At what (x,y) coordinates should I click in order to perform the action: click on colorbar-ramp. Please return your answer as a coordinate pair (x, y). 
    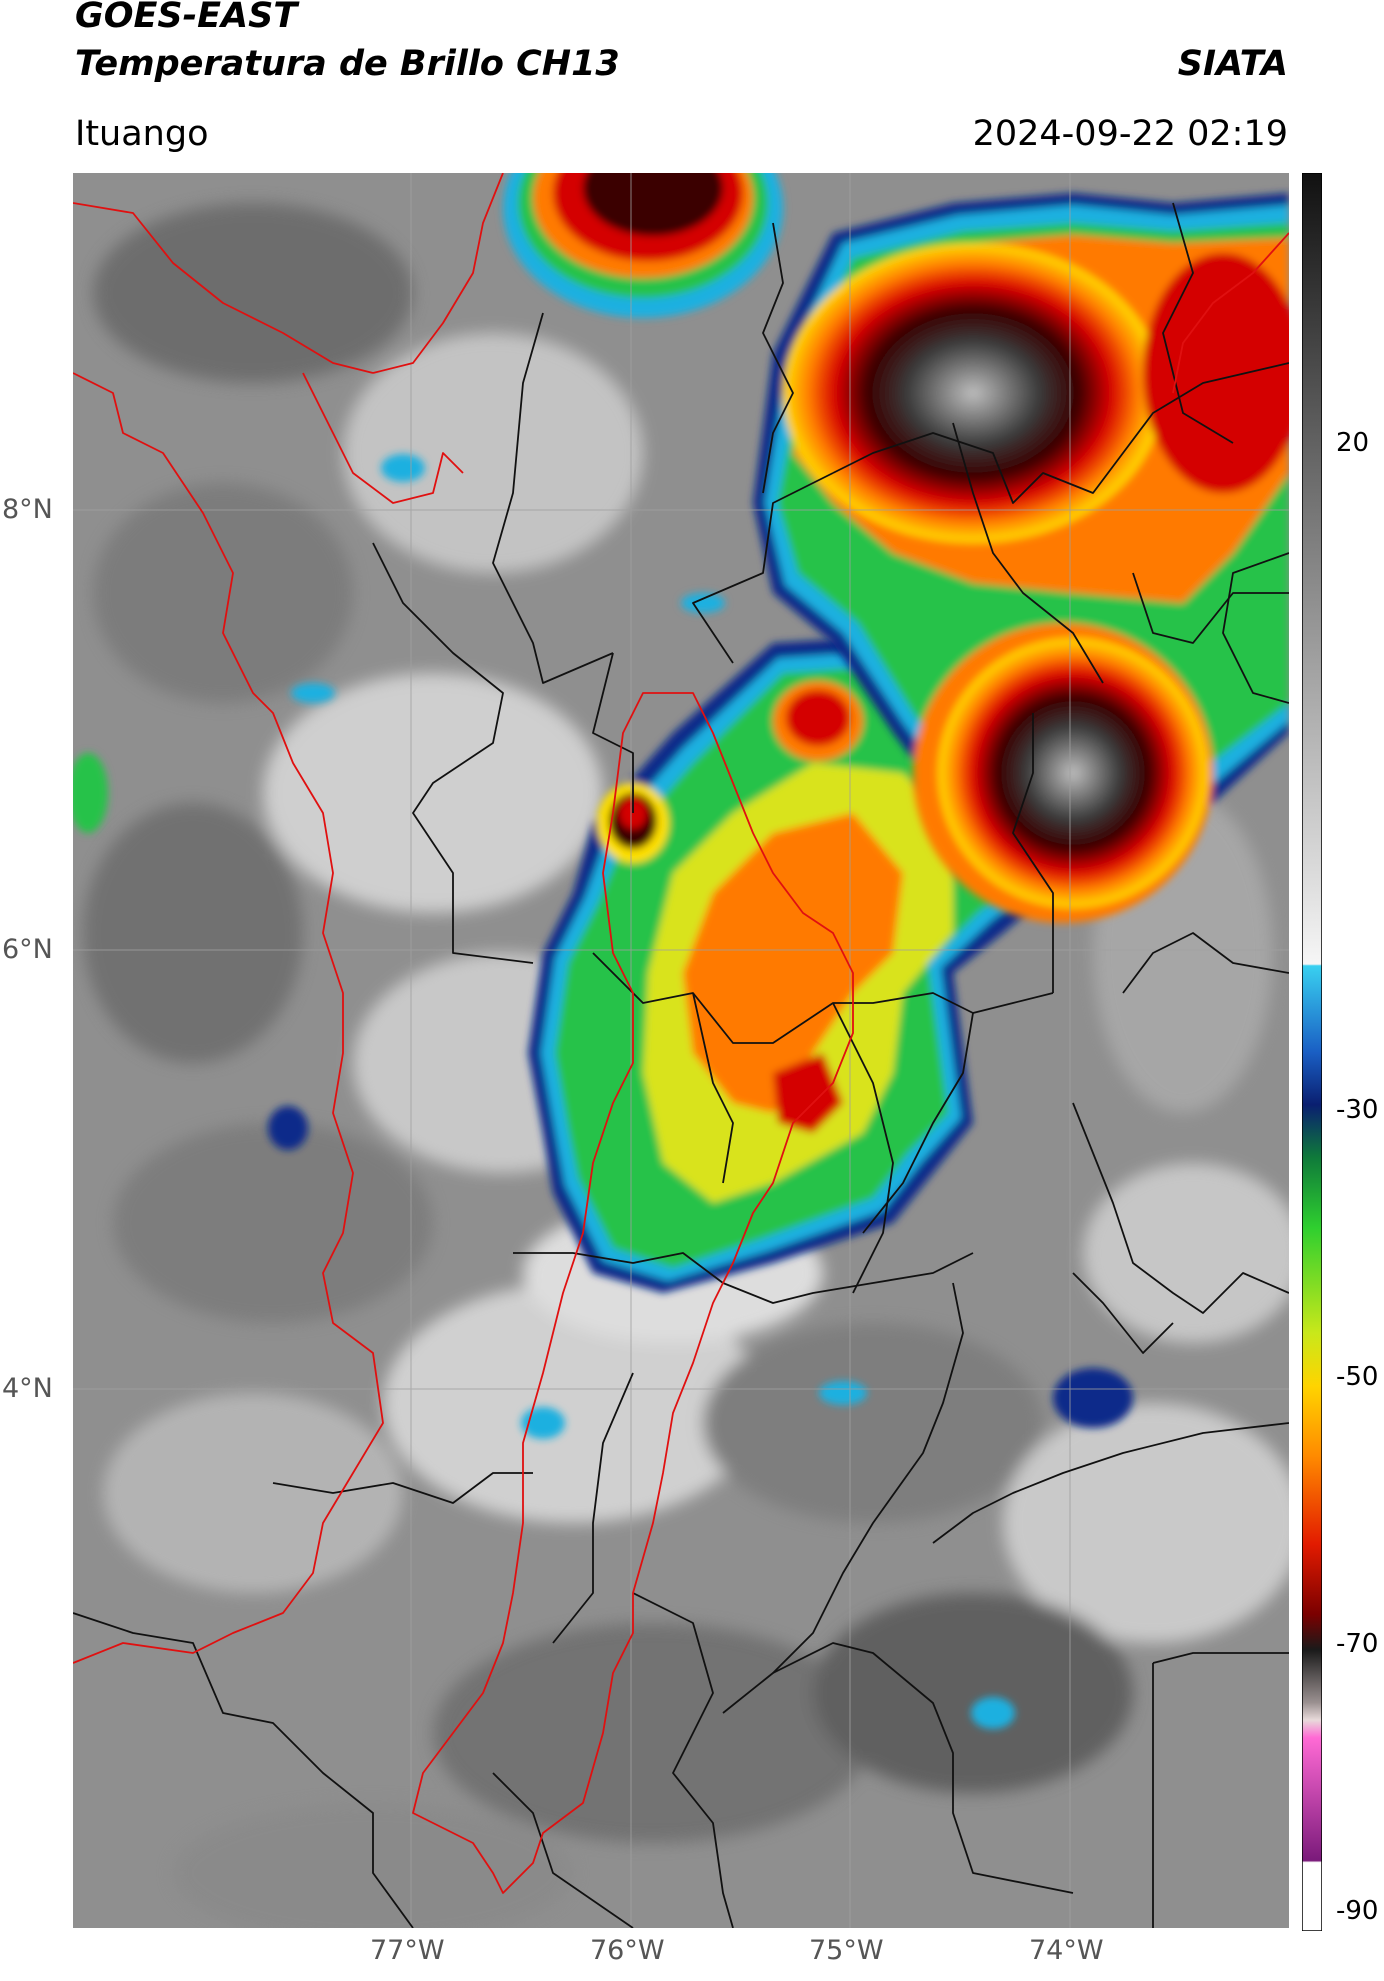
    Looking at the image, I should click on (1312, 1052).